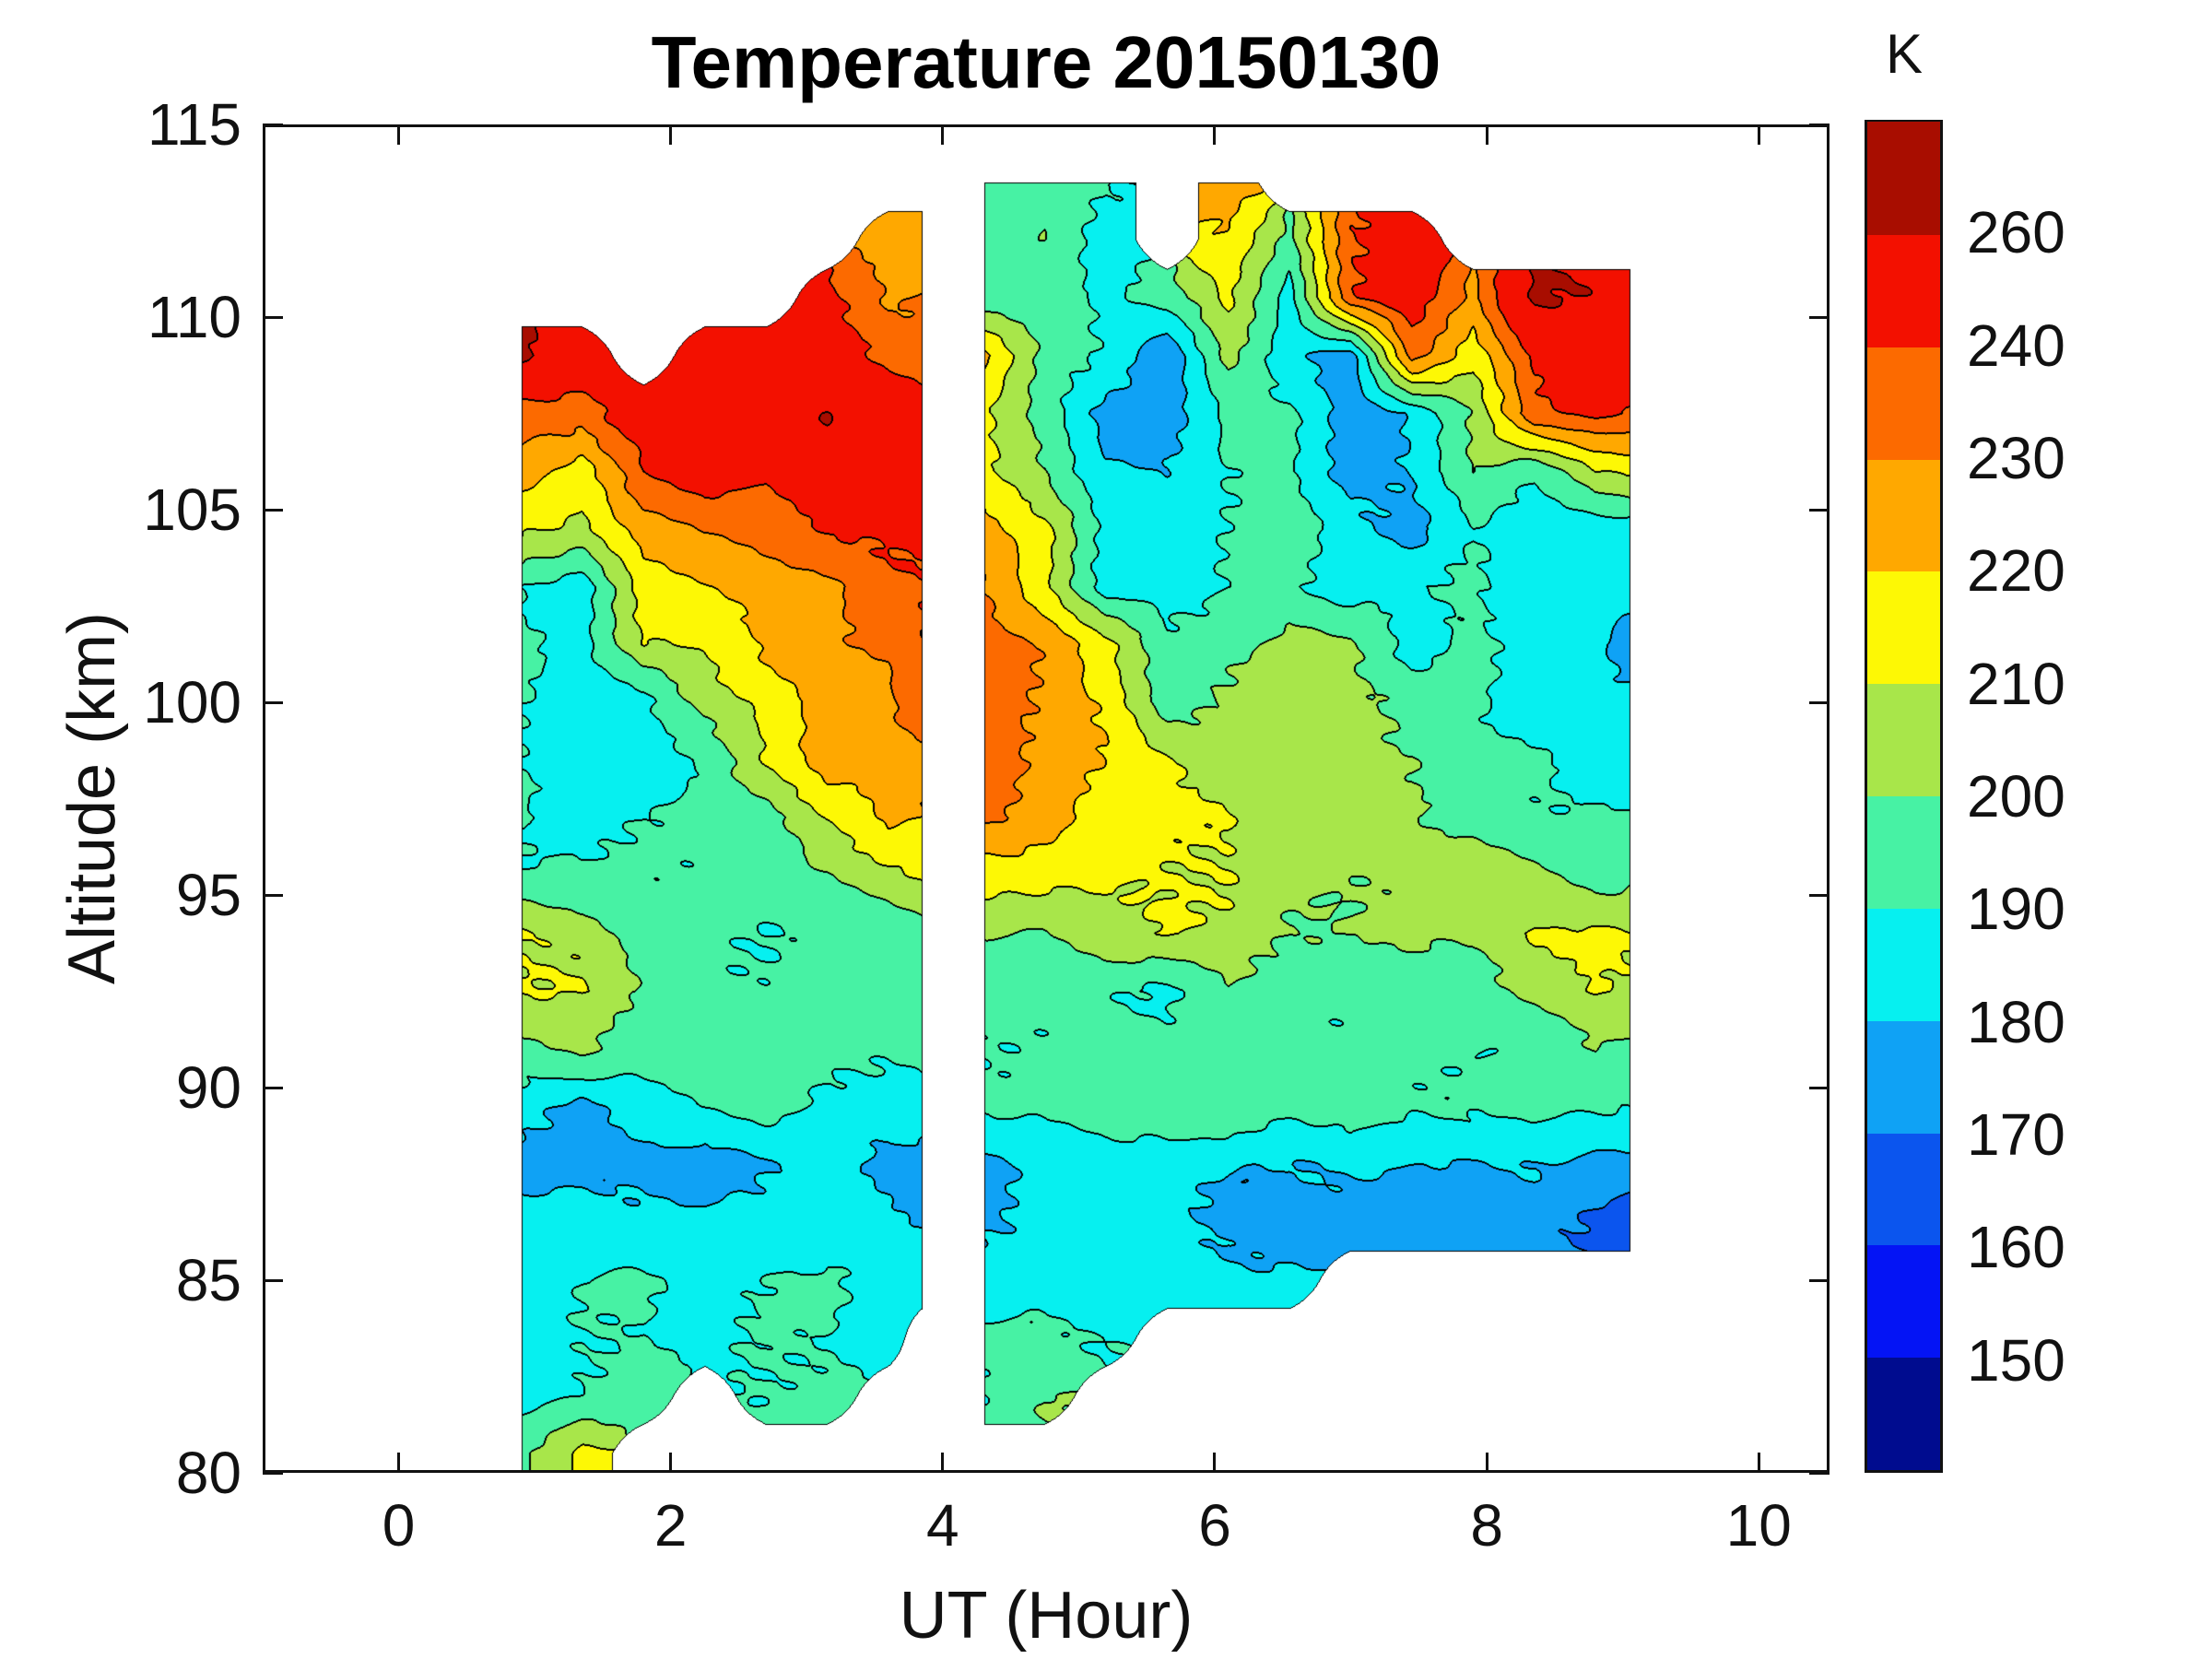  What do you see at coordinates (194, 124) in the screenshot?
I see `y-tick-label: 115` at bounding box center [194, 124].